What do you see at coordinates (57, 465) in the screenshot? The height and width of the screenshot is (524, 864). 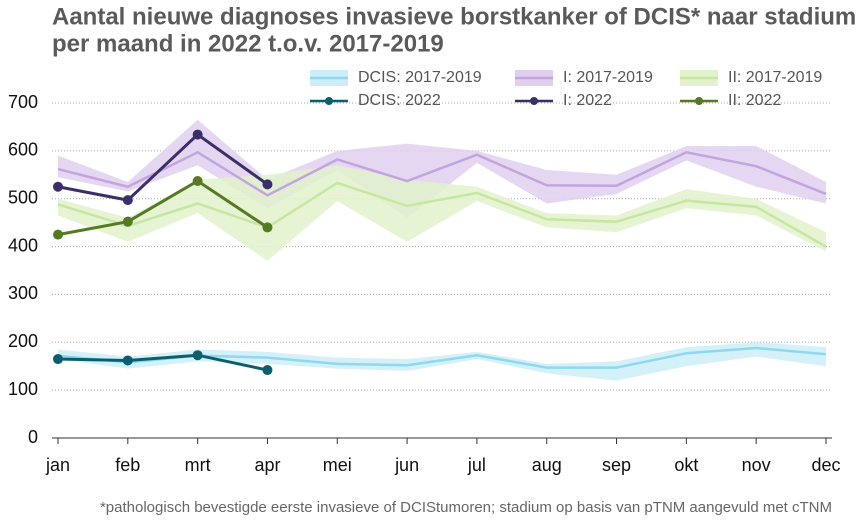 I see `x-tick-label: jan` at bounding box center [57, 465].